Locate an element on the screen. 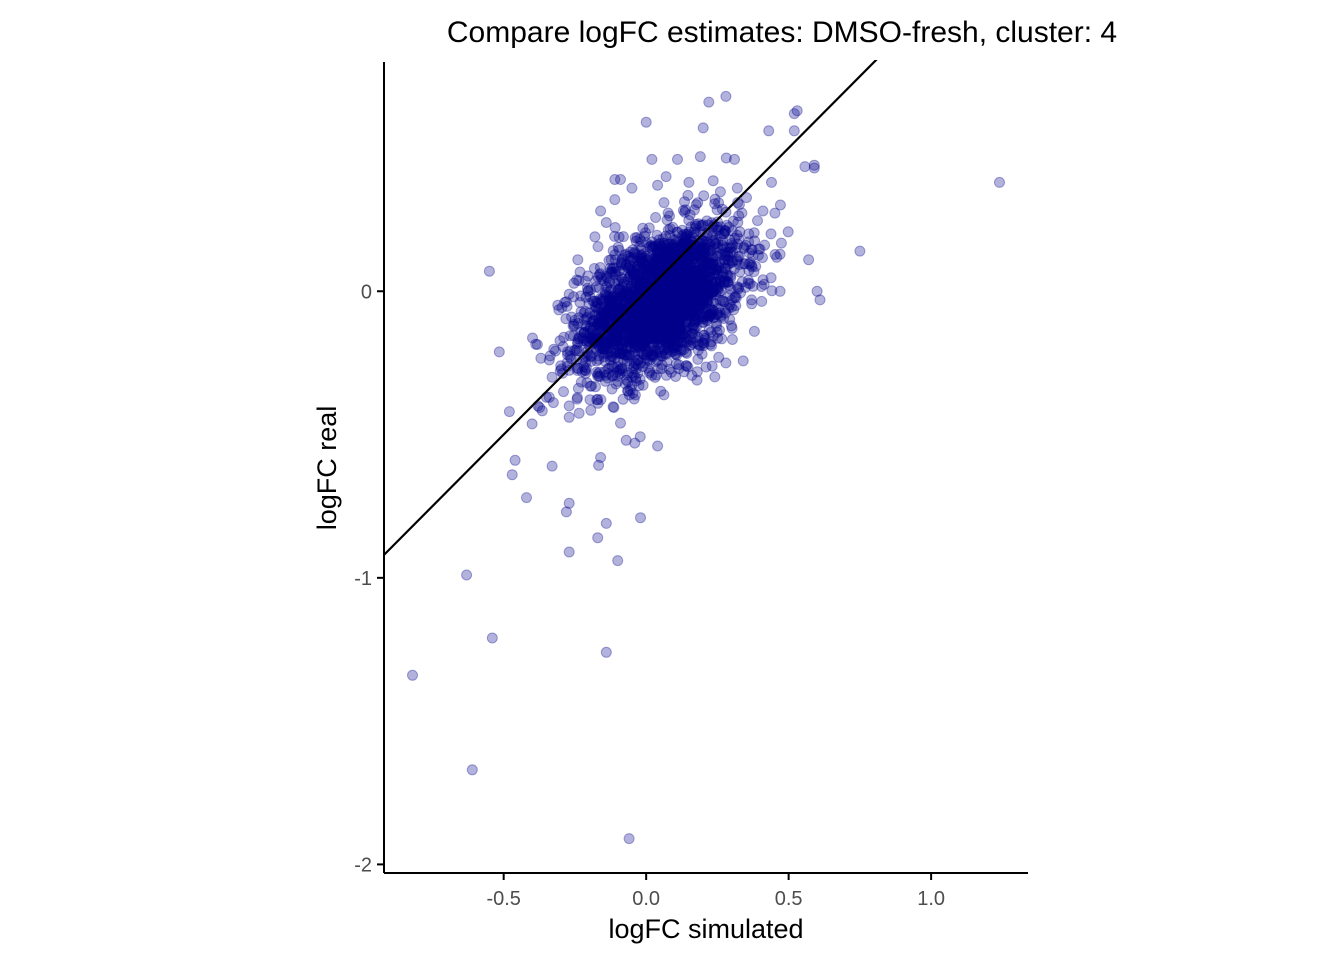 The image size is (1344, 960). y-axis-ticks: -2-10 is located at coordinates (369, 578).